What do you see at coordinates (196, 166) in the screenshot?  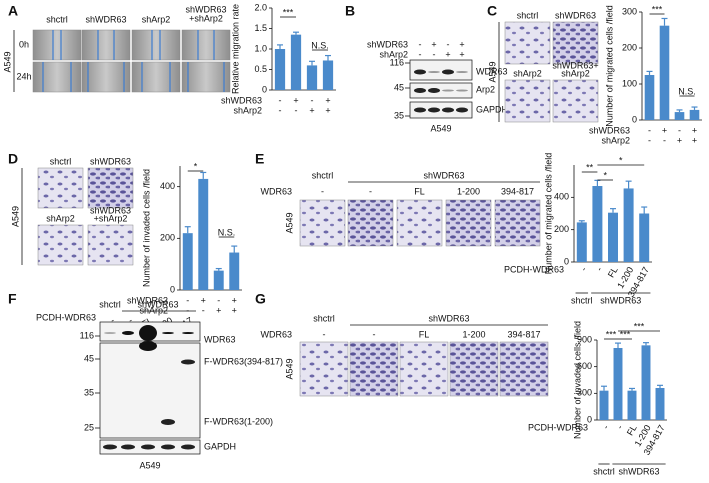 I see `significance-label: *` at bounding box center [196, 166].